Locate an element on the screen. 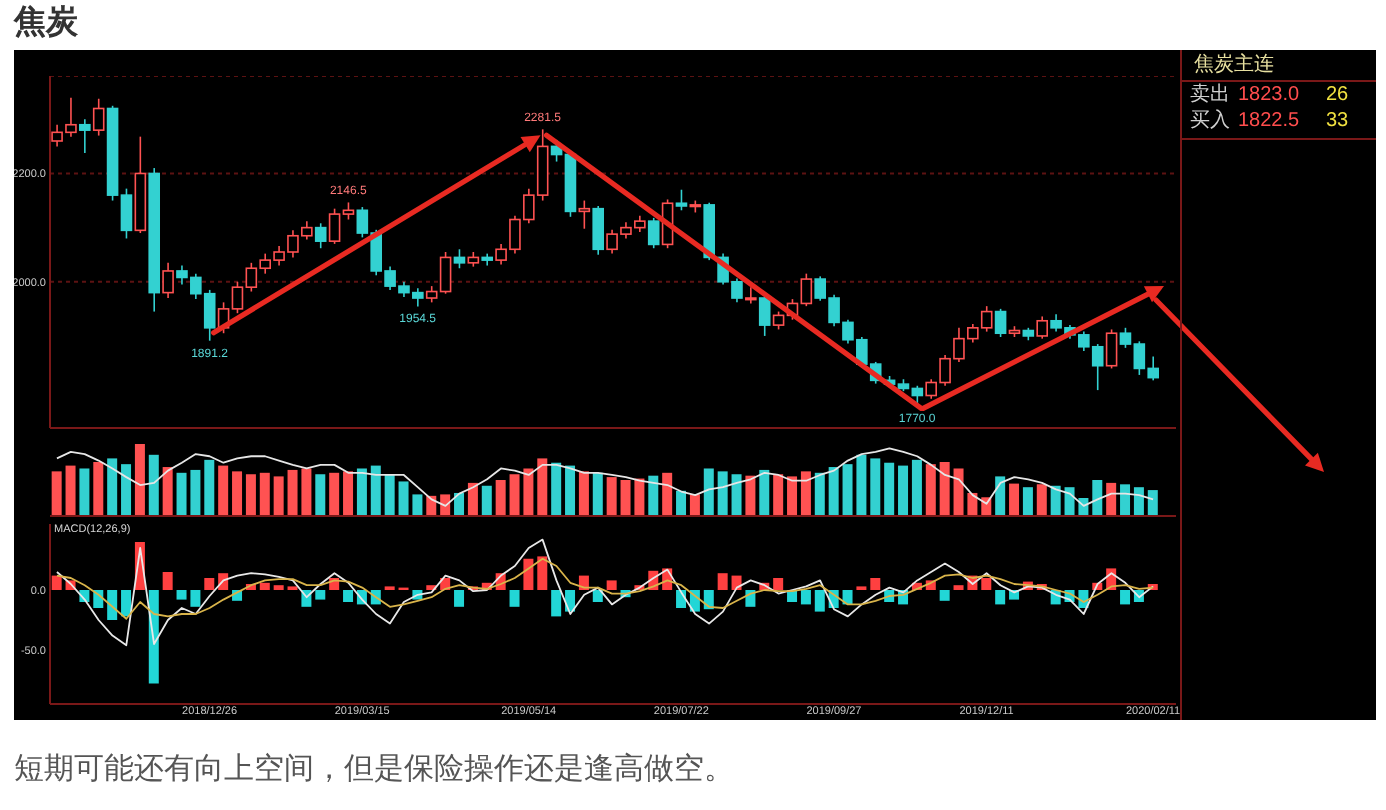  text: 卖出 is located at coordinates (1210, 96).